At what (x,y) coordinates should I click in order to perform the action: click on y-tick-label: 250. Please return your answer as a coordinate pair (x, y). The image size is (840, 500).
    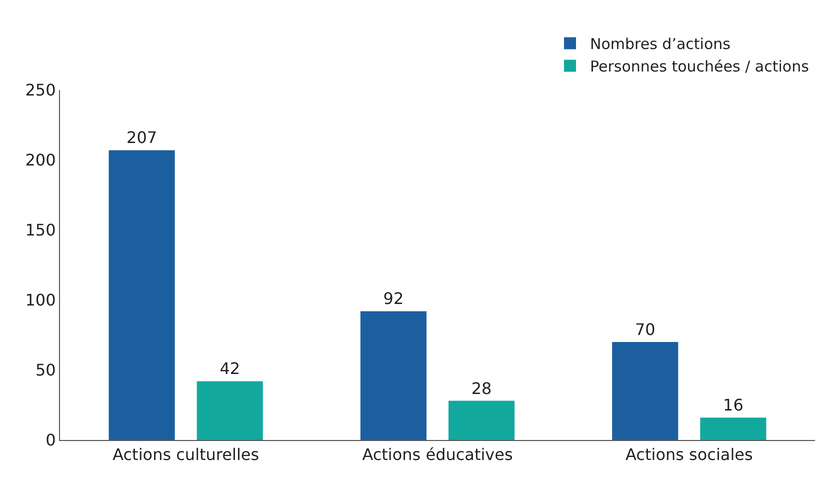
    Looking at the image, I should click on (40, 90).